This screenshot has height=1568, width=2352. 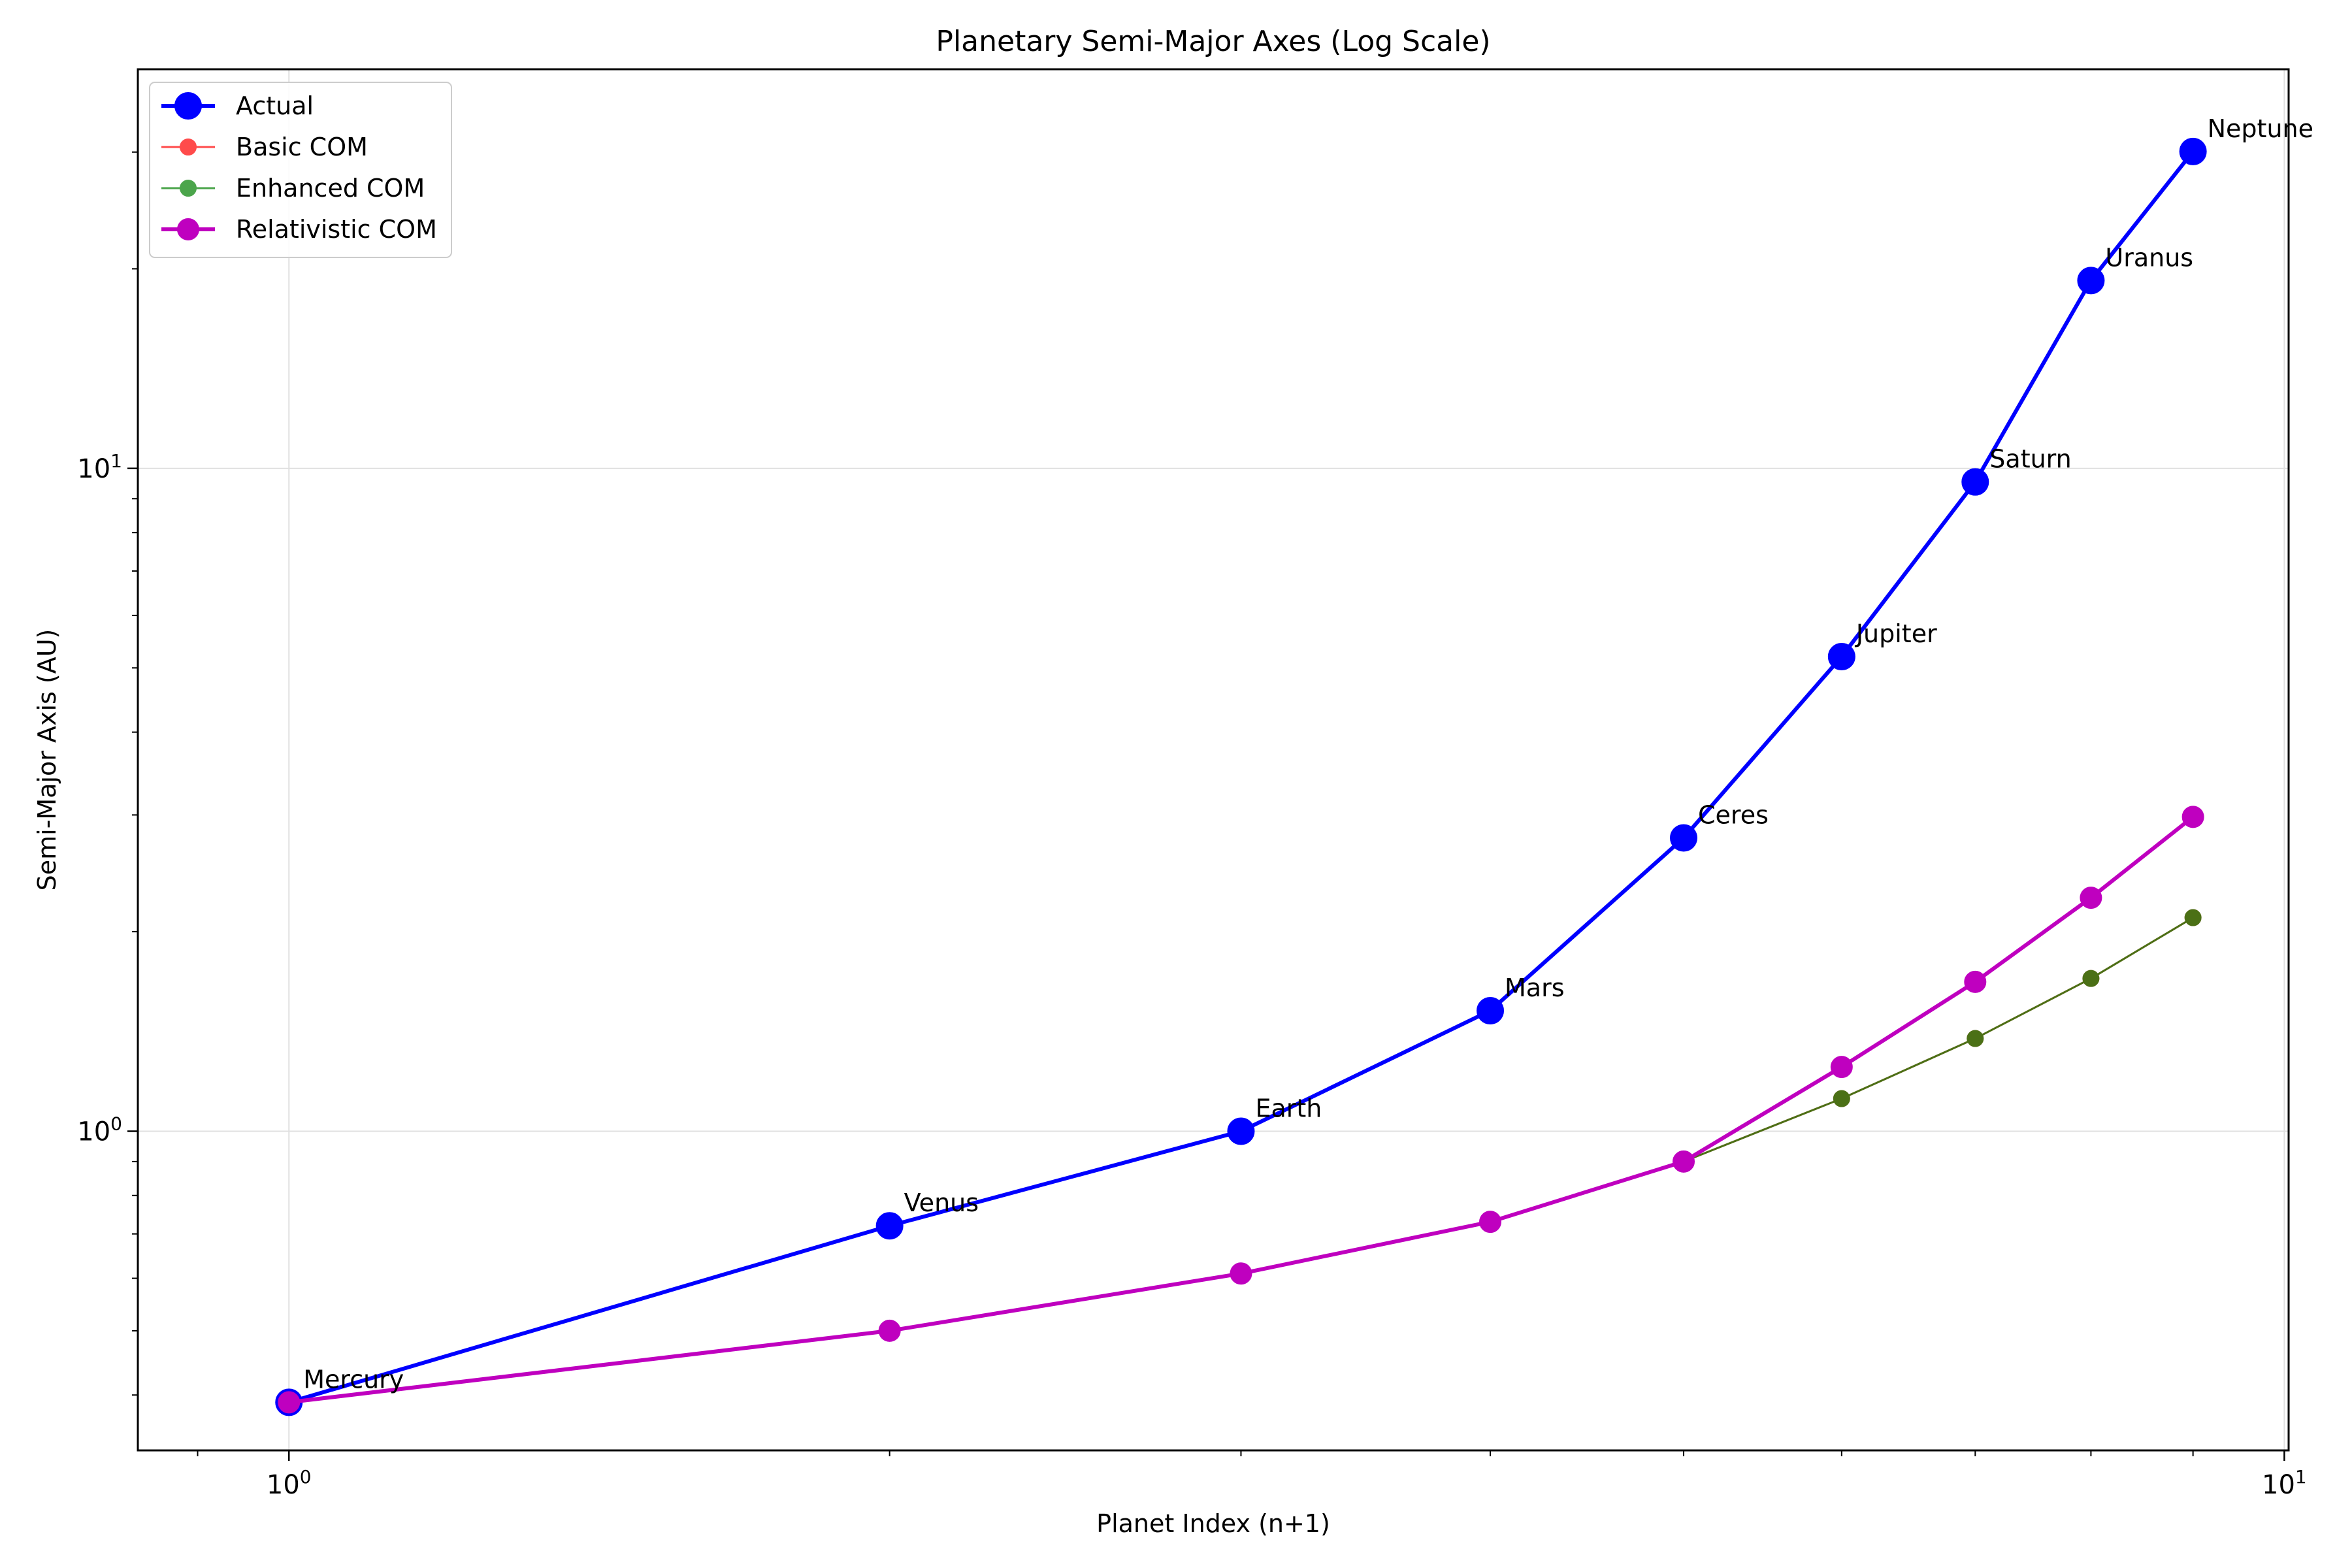 I want to click on point-label-neptune: Neptune, so click(x=2260, y=128).